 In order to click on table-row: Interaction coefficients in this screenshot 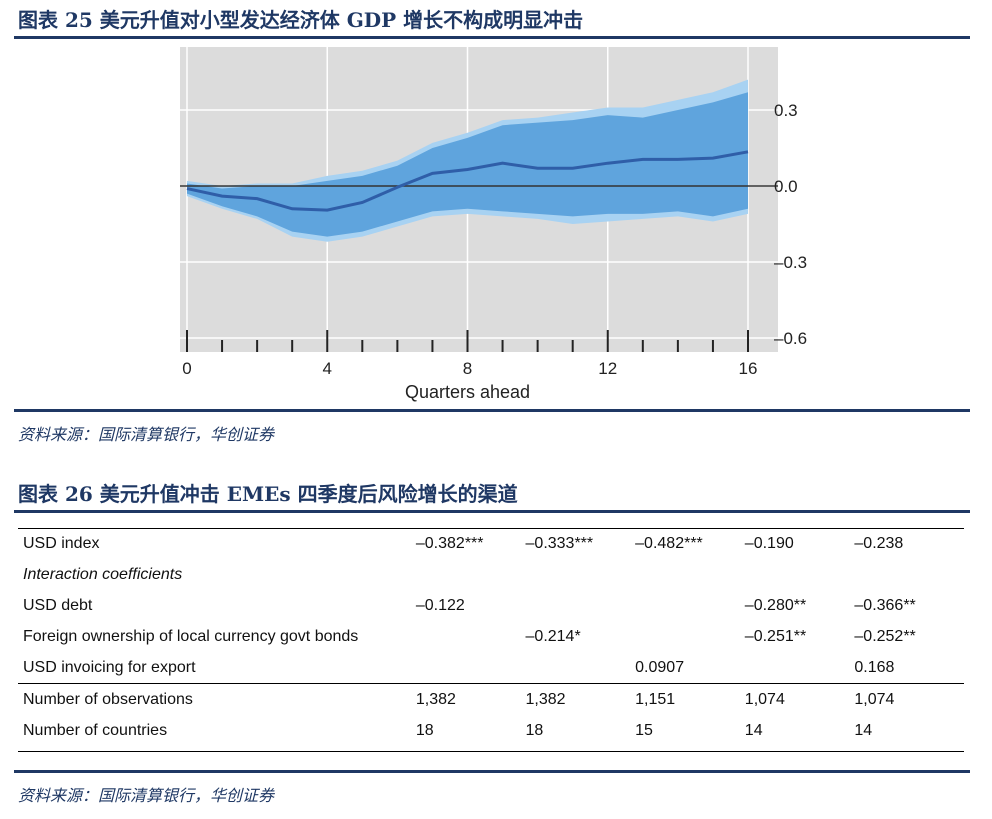, I will do `click(491, 574)`.